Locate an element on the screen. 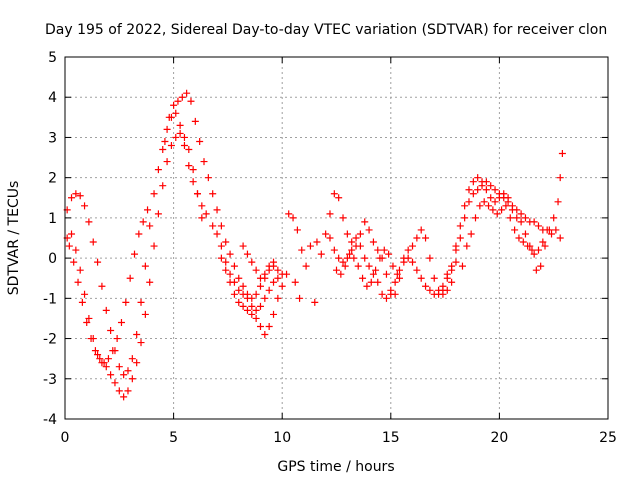 Image resolution: width=640 pixels, height=480 pixels. y-tick-label: 4 is located at coordinates (52, 98).